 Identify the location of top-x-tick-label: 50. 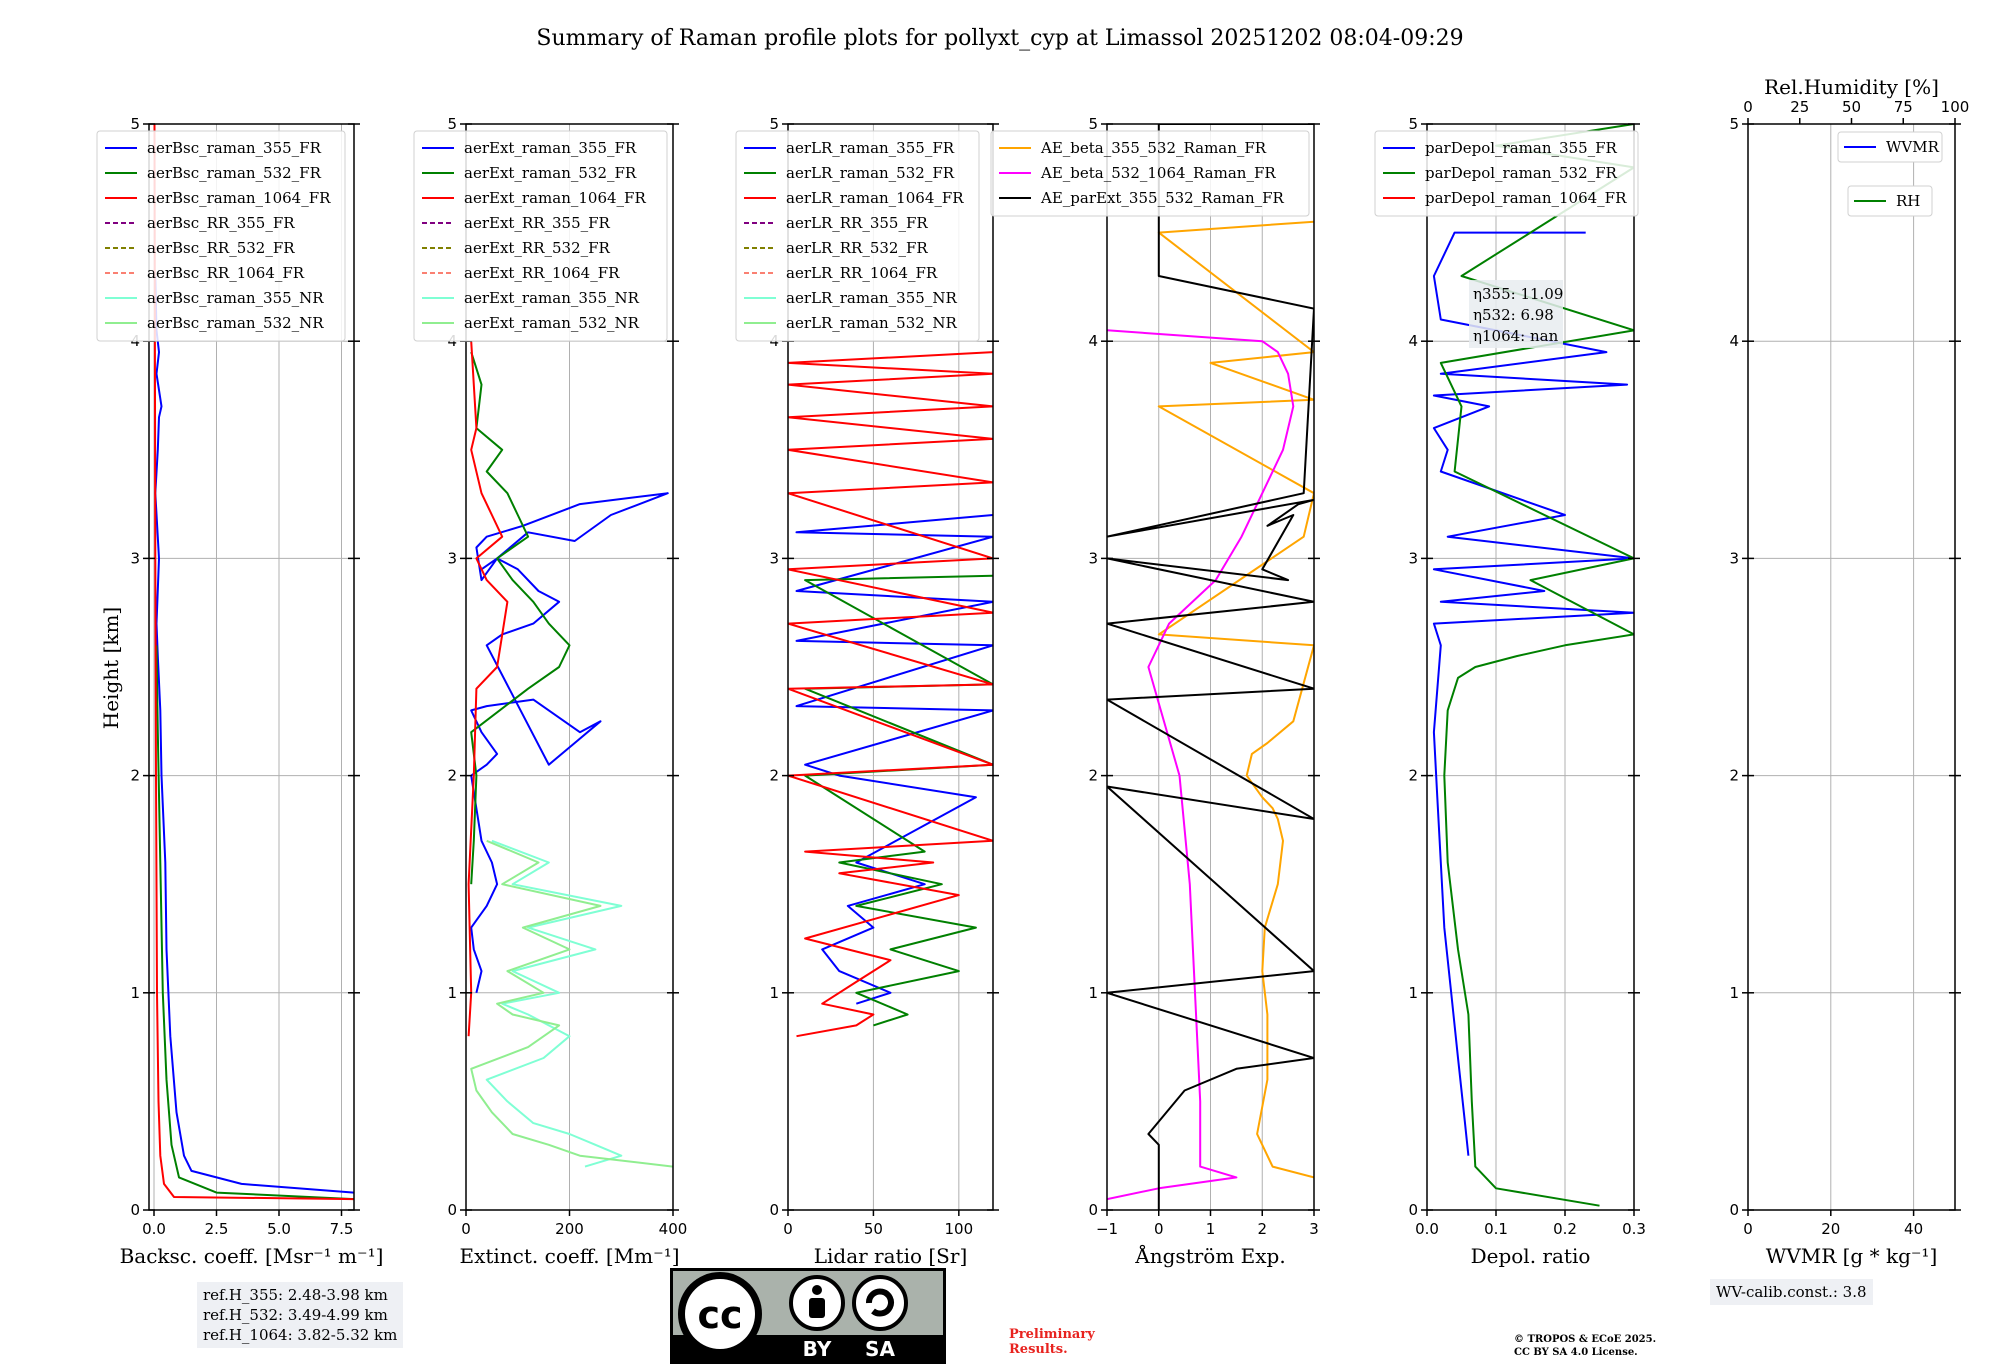
(1851, 107).